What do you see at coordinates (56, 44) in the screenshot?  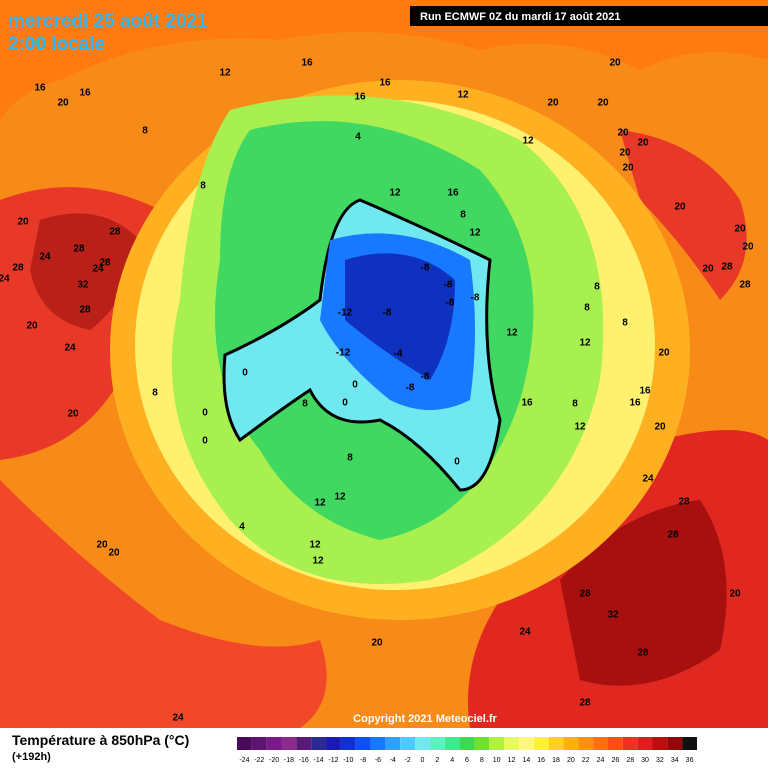 I see `time: 2:00 locale` at bounding box center [56, 44].